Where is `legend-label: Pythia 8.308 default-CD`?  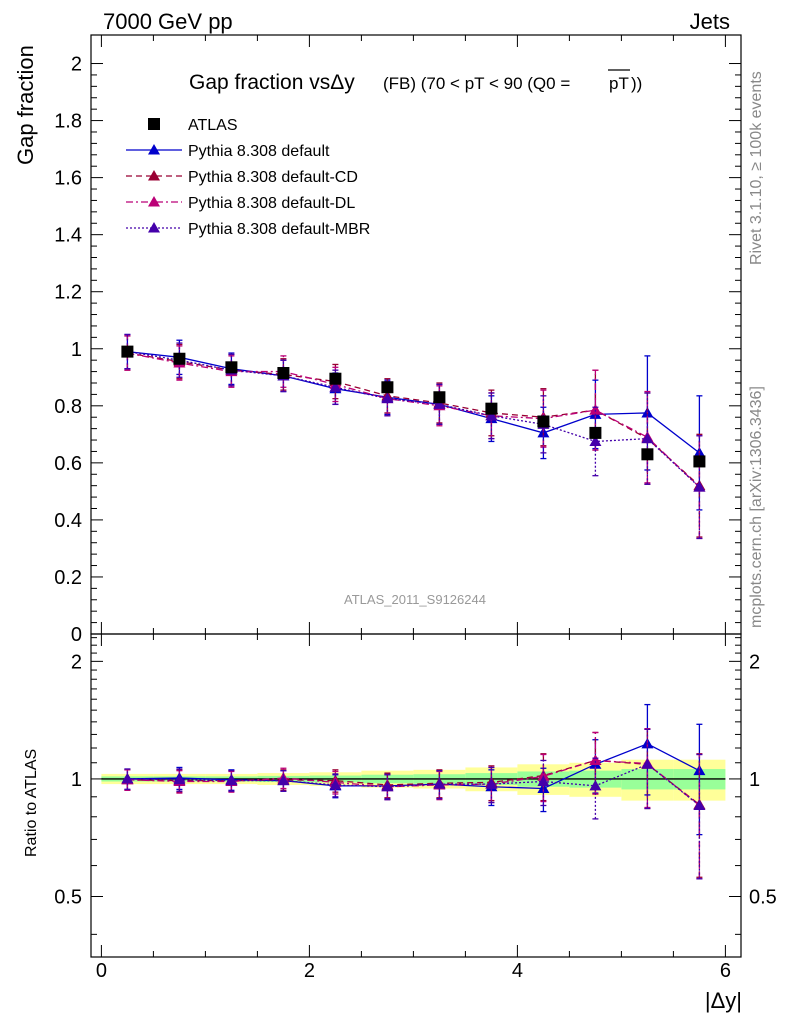 legend-label: Pythia 8.308 default-CD is located at coordinates (273, 177).